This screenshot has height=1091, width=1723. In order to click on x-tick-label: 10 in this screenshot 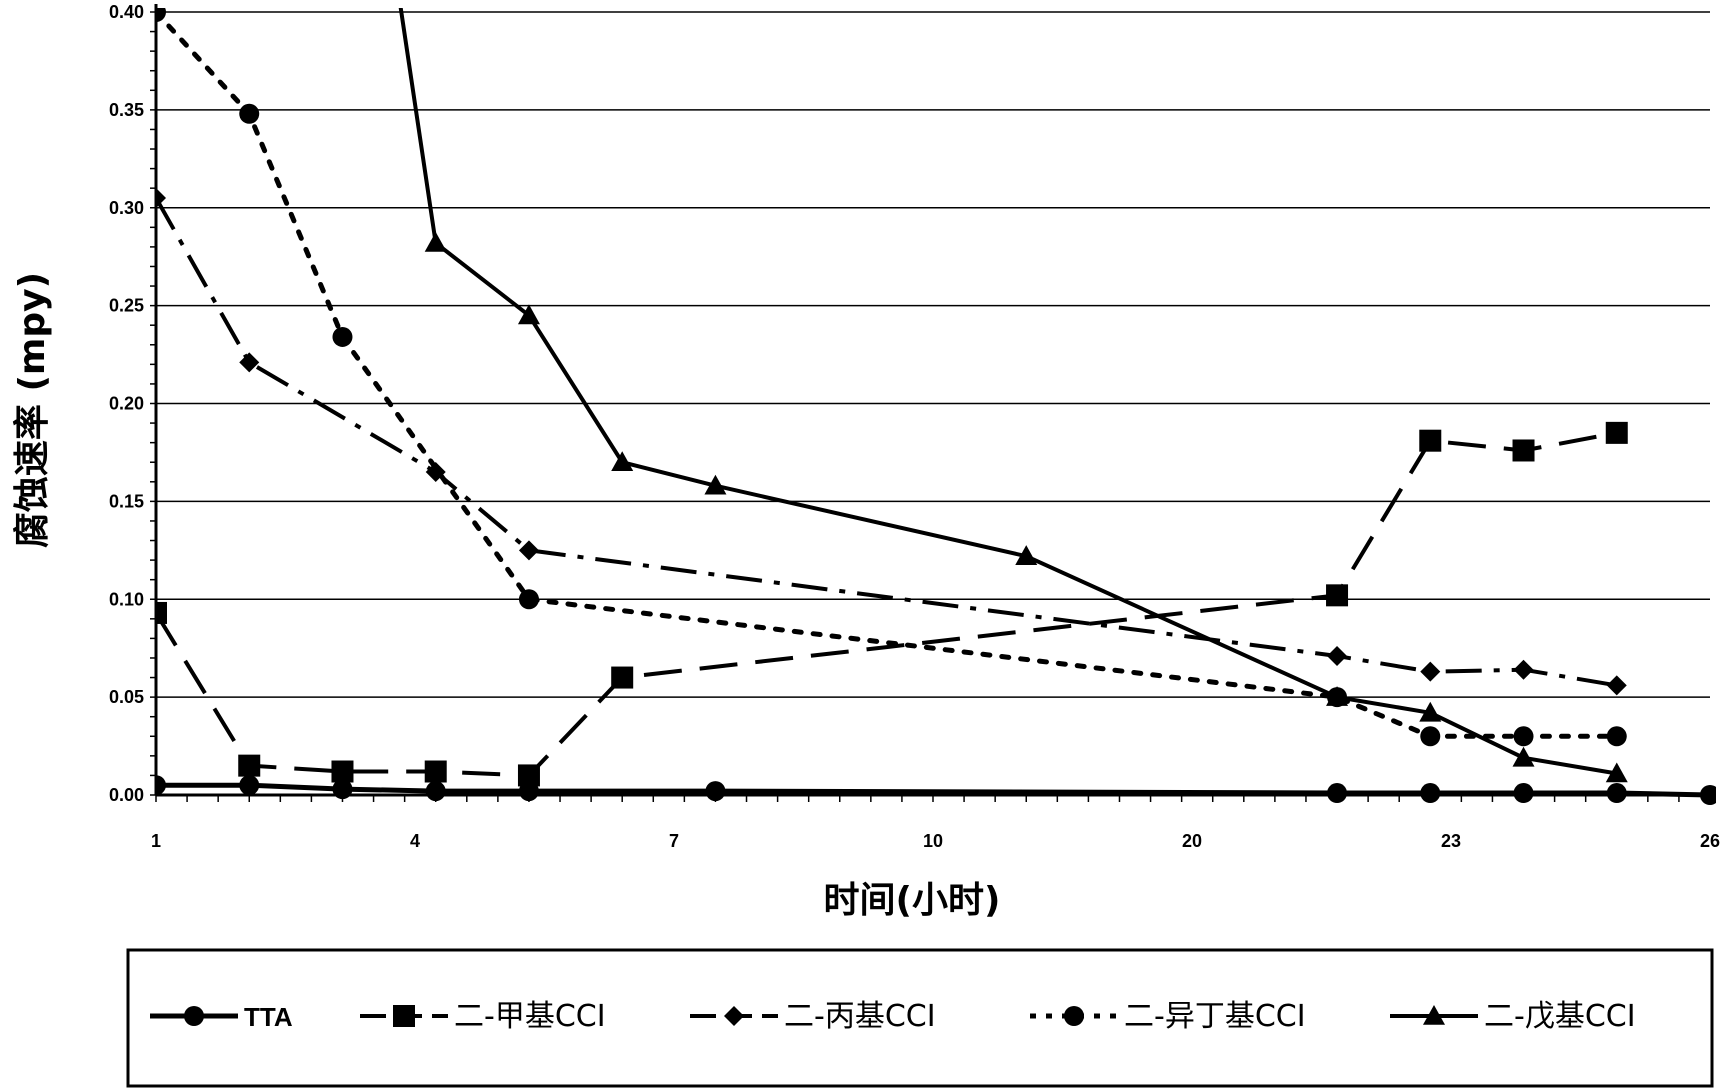, I will do `click(933, 841)`.